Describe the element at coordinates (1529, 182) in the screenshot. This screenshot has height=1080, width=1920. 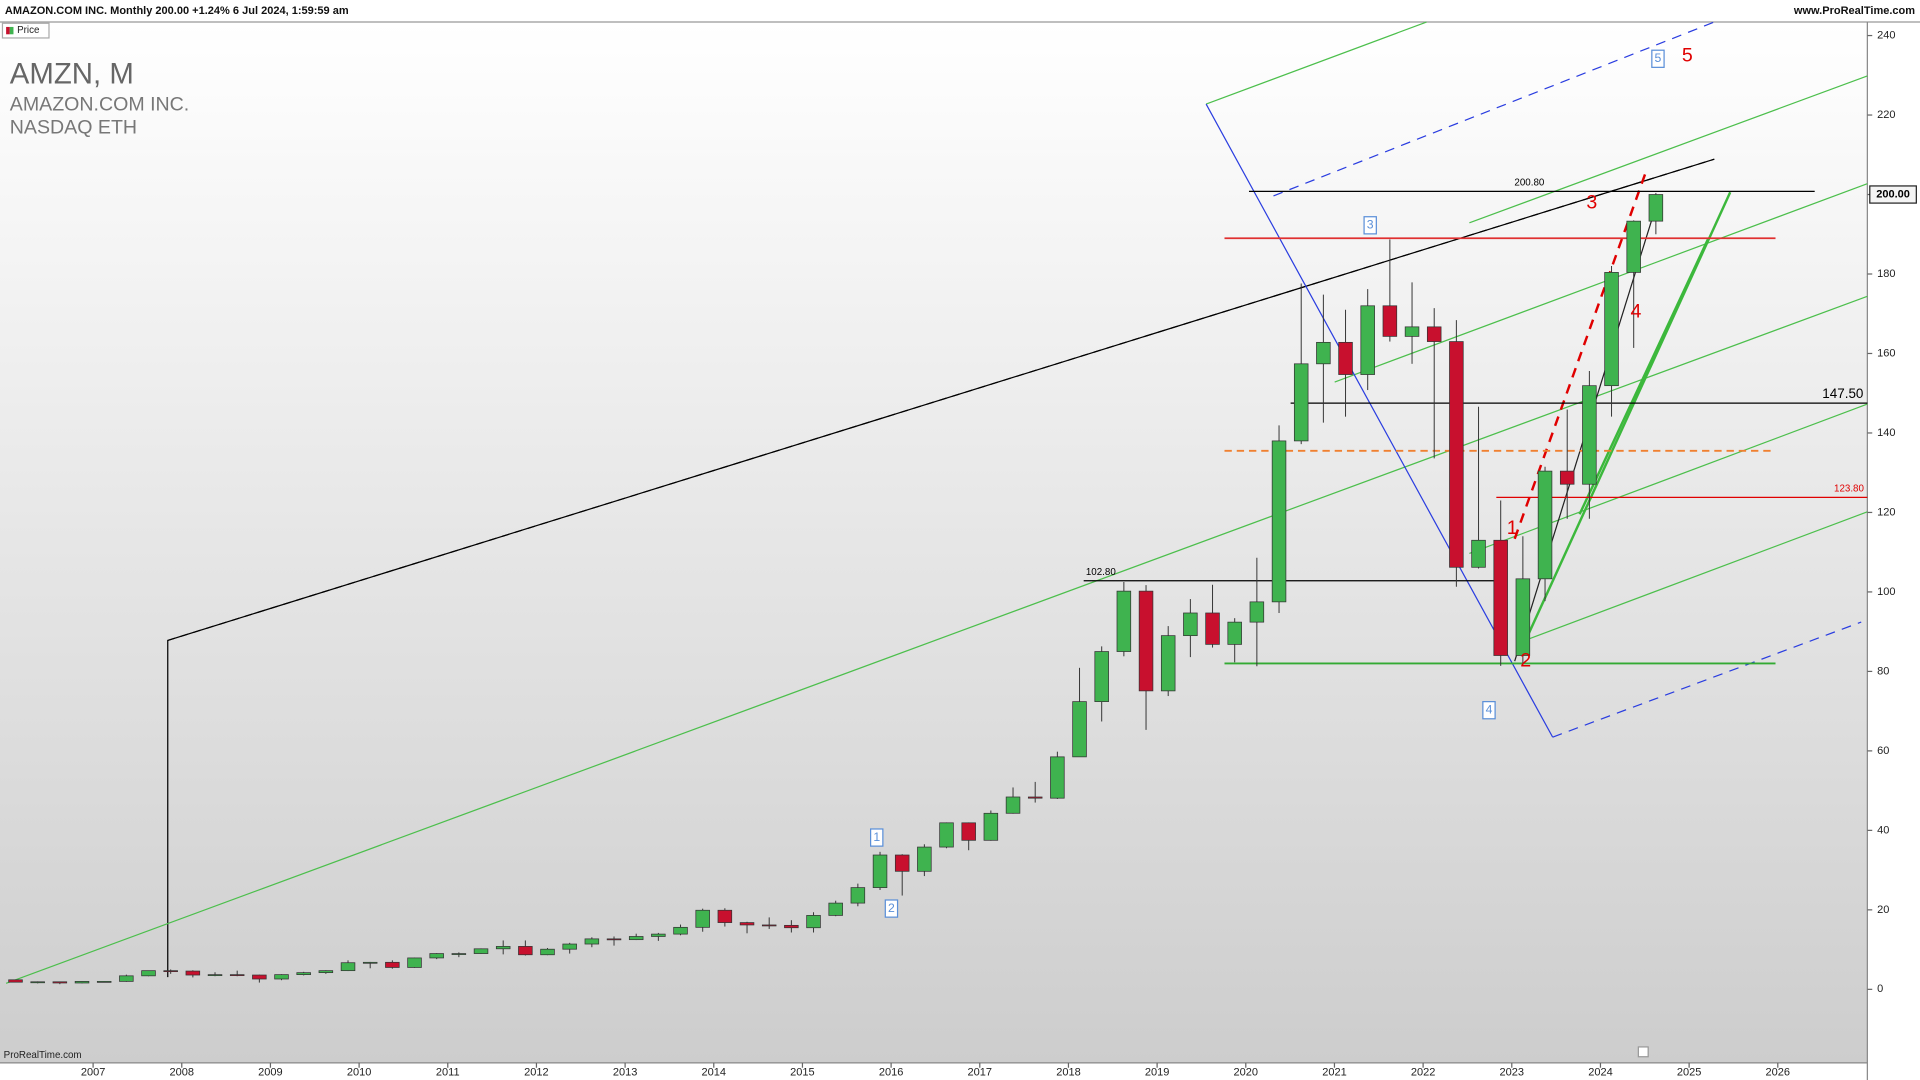
I see `level-label: 200.80` at that location.